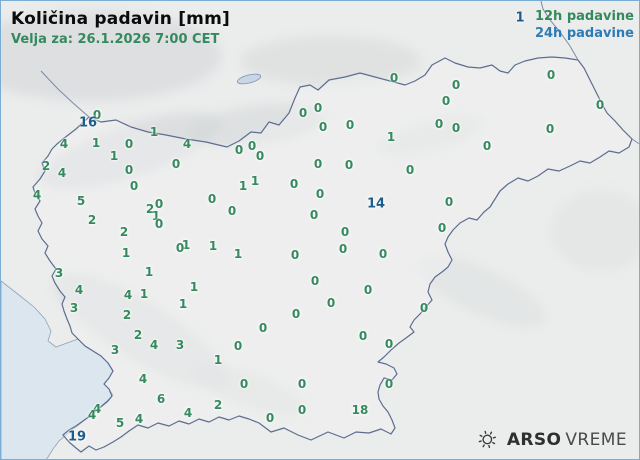 The height and width of the screenshot is (460, 640). What do you see at coordinates (249, 79) in the screenshot?
I see `lake` at bounding box center [249, 79].